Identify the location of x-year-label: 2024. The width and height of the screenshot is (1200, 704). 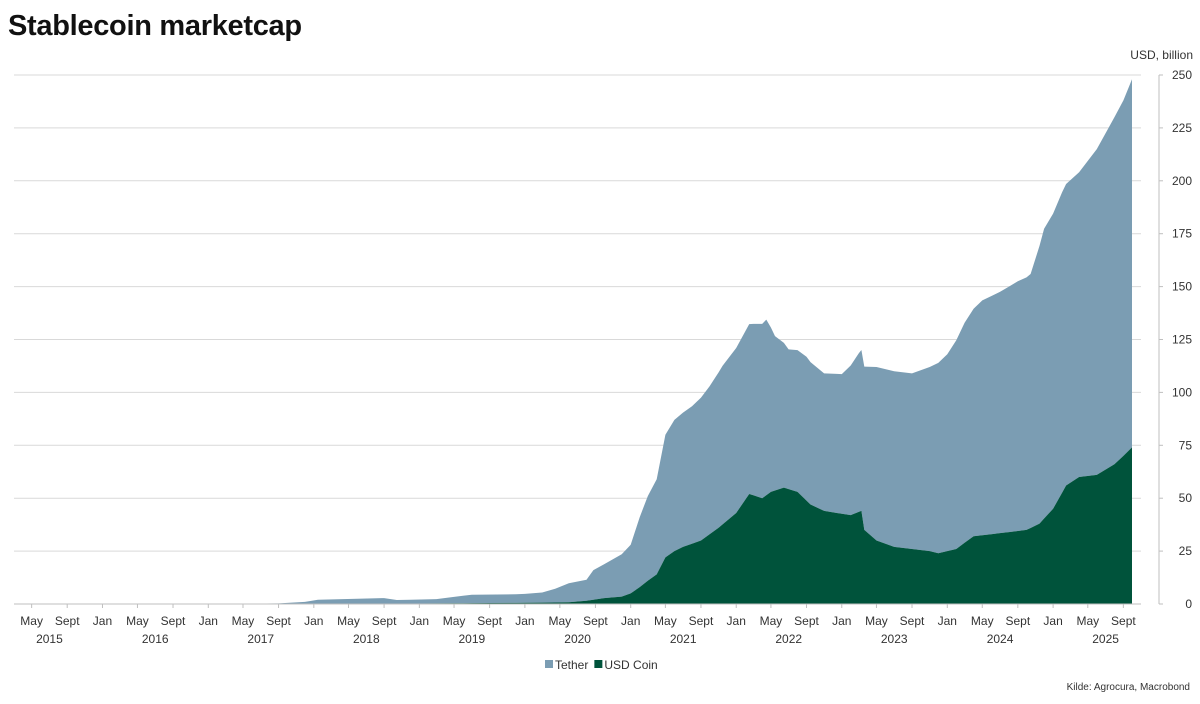
(1000, 639).